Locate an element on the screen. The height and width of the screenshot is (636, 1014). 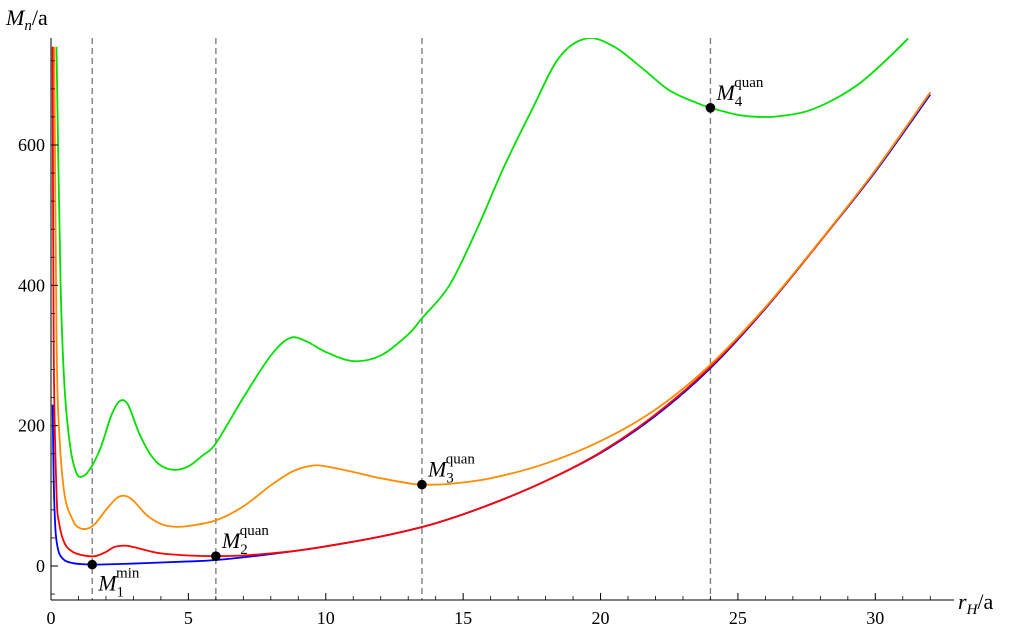
x-tick-label-30: 30 is located at coordinates (875, 618).